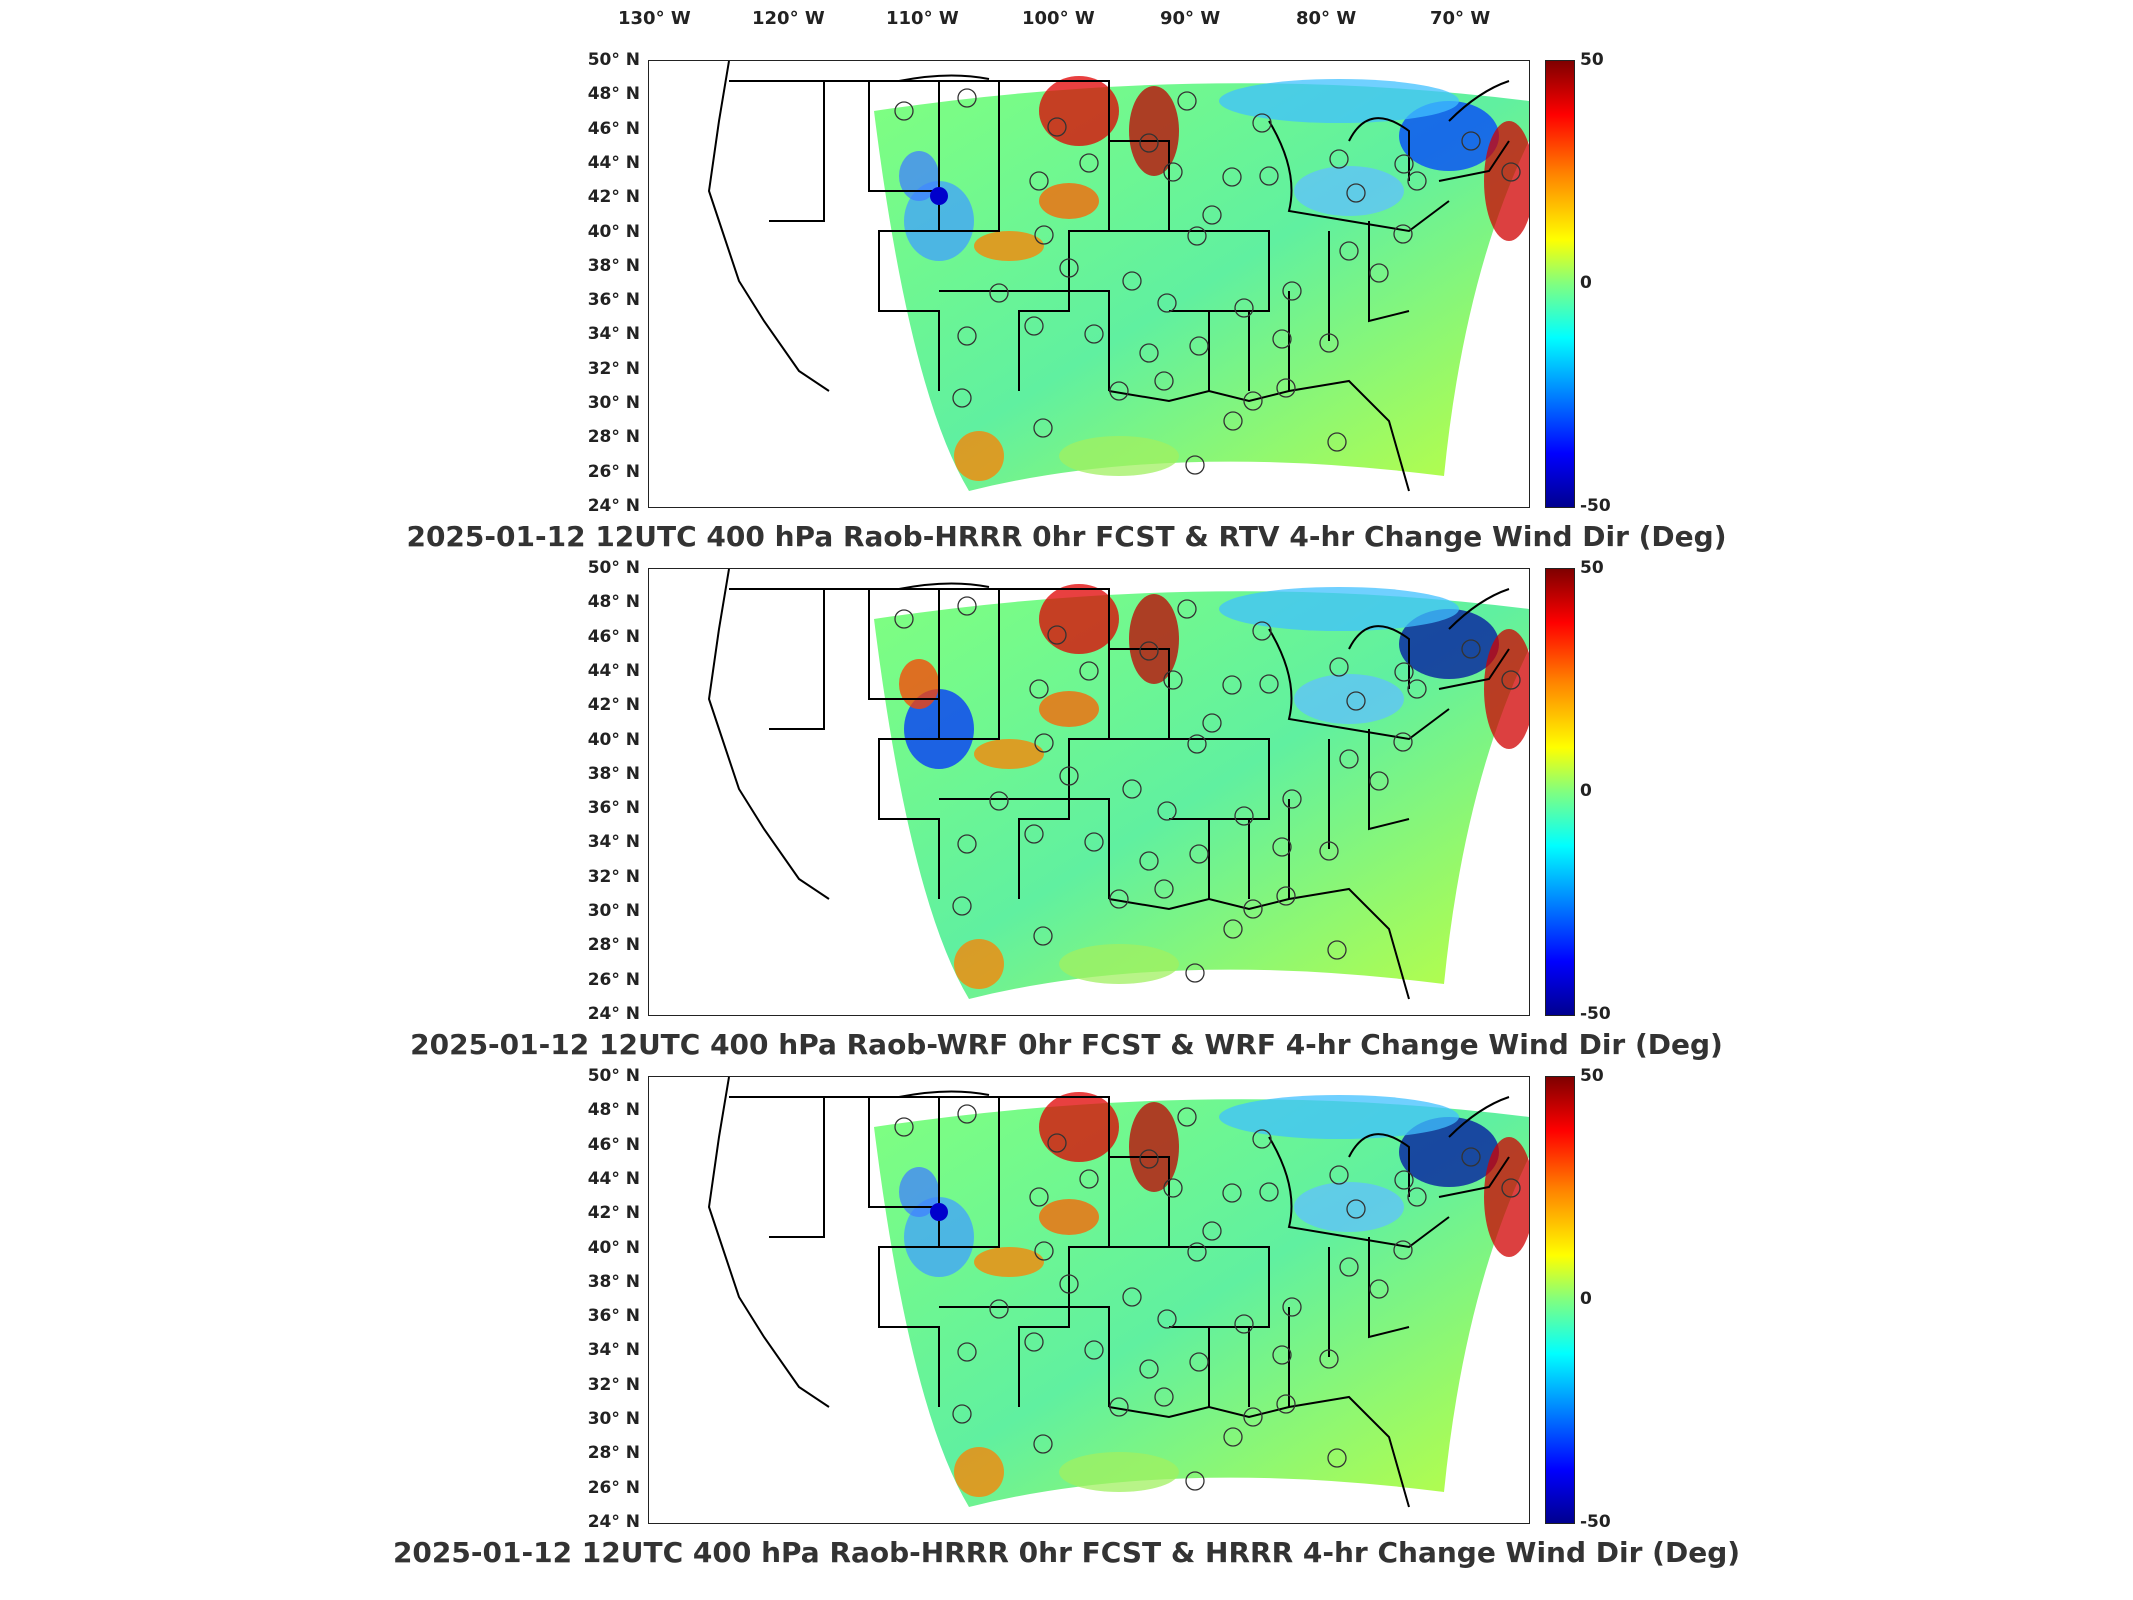 This screenshot has width=2133, height=1600. I want to click on lat-label: 46° N, so click(613, 636).